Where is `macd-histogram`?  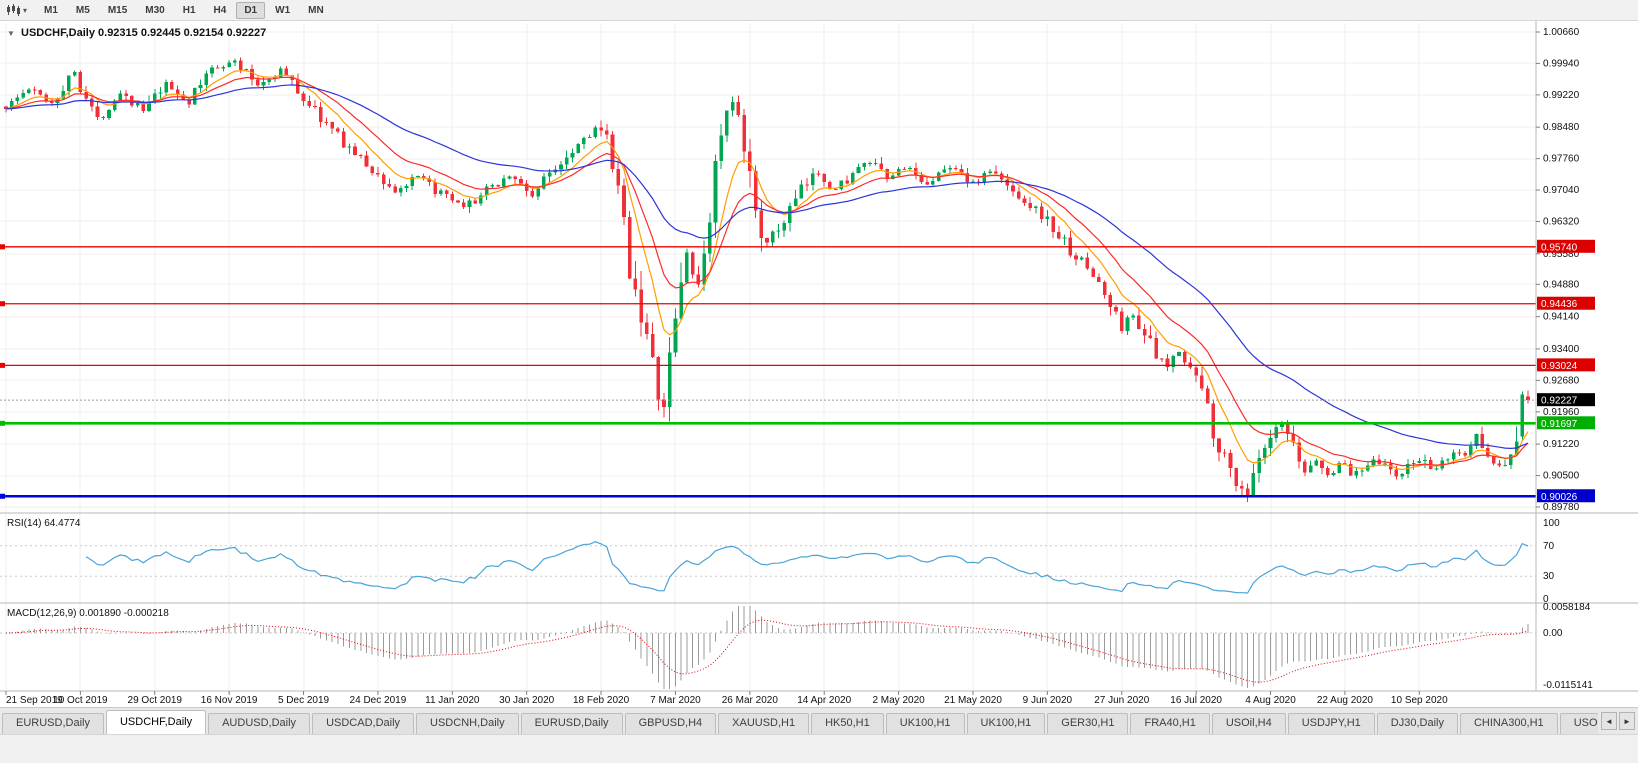
macd-histogram is located at coordinates (770, 647).